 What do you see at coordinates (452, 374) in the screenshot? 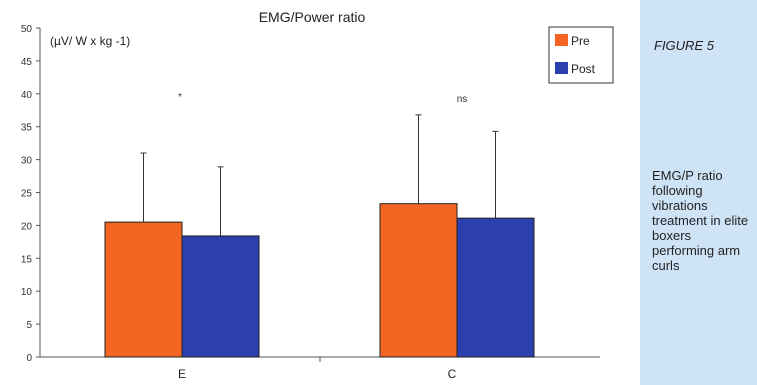
I see `x-category-label: C` at bounding box center [452, 374].